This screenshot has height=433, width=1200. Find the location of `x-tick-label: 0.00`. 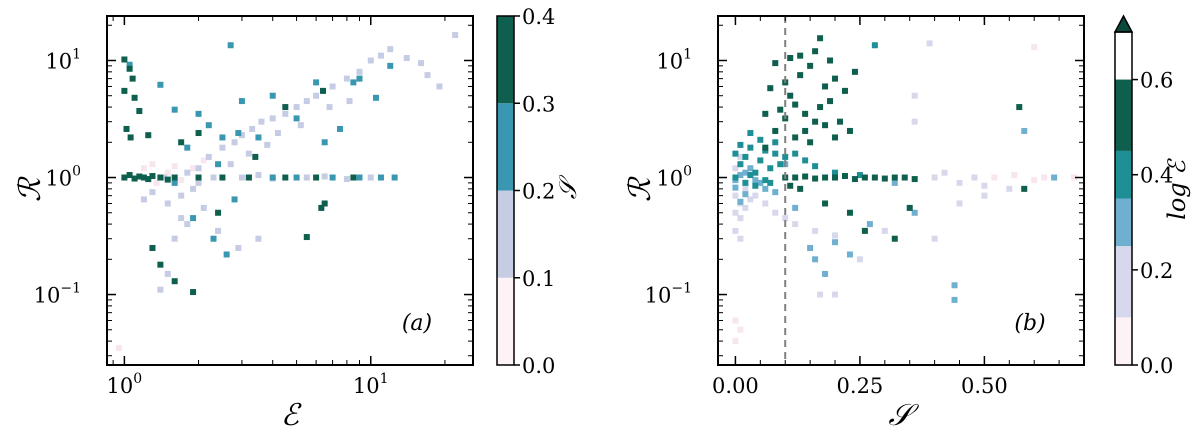

x-tick-label: 0.00 is located at coordinates (735, 386).